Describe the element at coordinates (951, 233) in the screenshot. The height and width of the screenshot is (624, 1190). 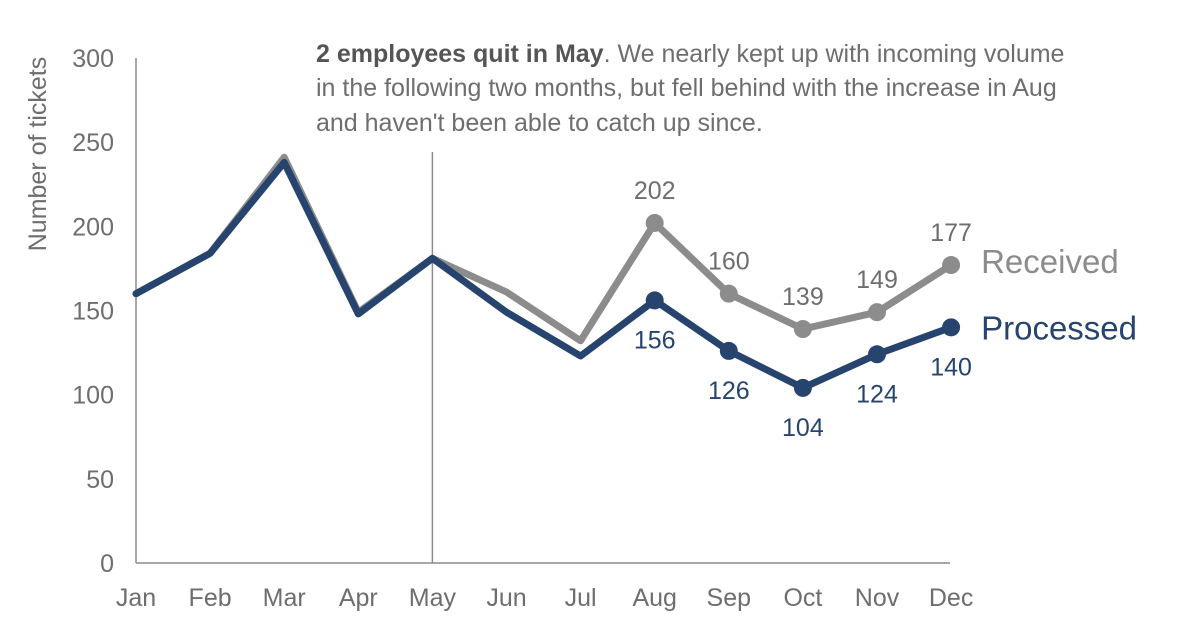
I see `received-data-label: 177` at that location.